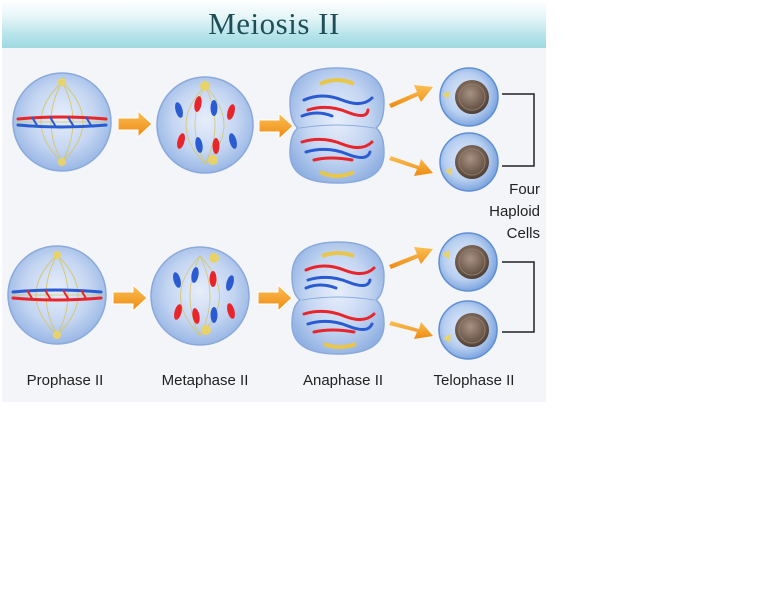  I want to click on title-bar: Meiosis II, so click(274, 24).